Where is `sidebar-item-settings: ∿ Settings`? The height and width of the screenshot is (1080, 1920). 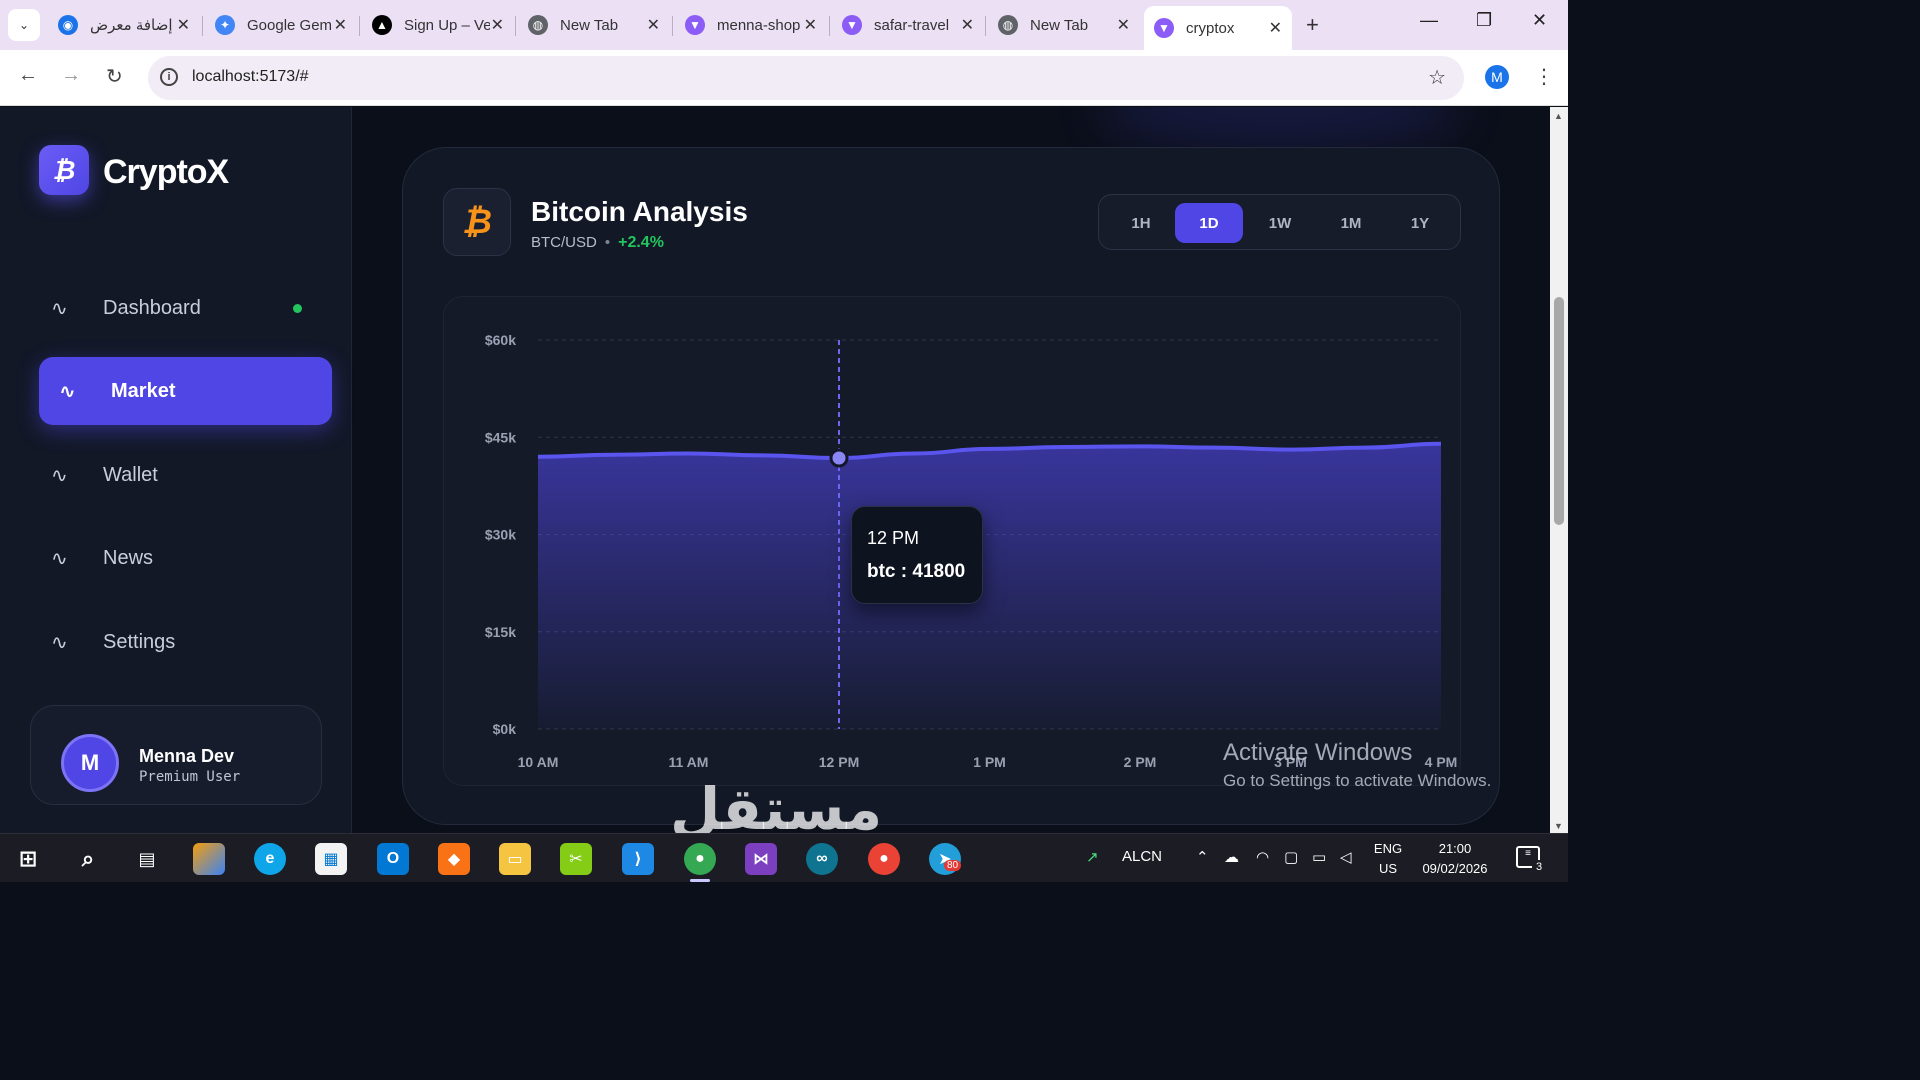
sidebar-item-settings: ∿ Settings is located at coordinates (185, 642).